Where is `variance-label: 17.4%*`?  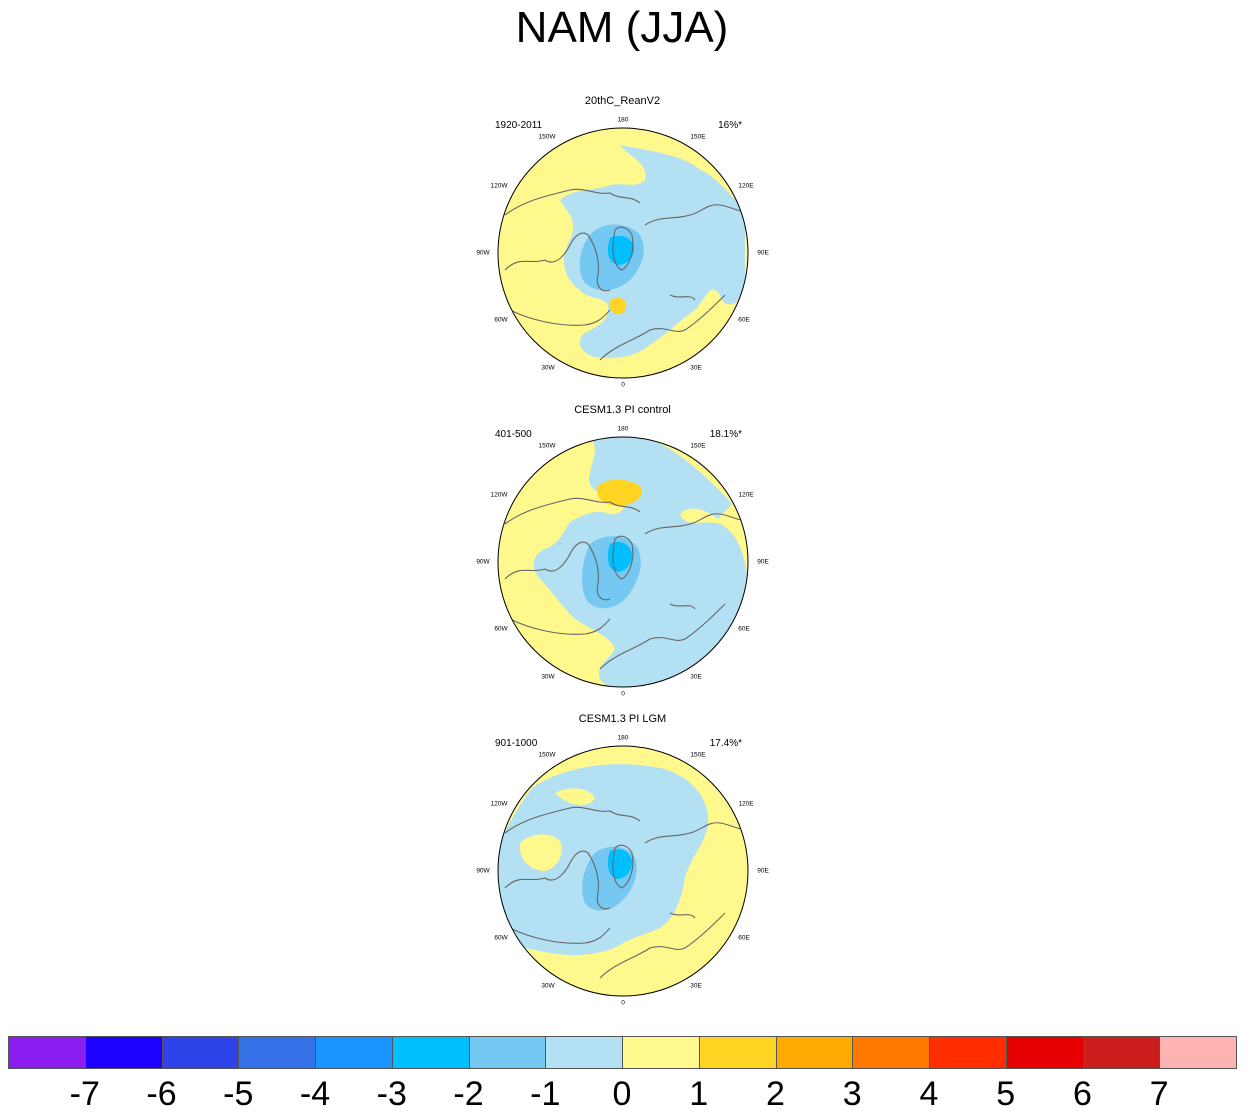 variance-label: 17.4%* is located at coordinates (725, 743).